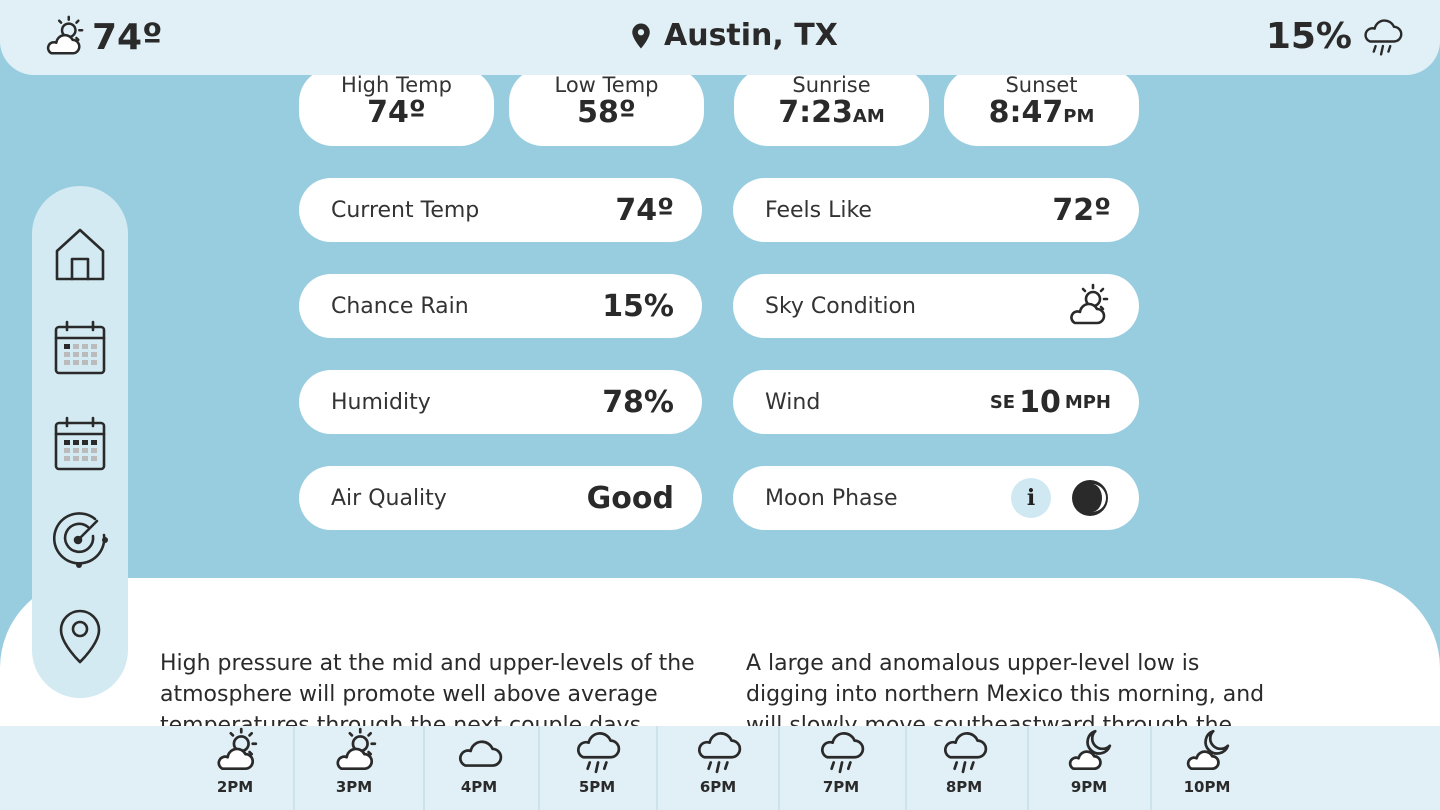  I want to click on current-conditions: 74º, so click(101, 37).